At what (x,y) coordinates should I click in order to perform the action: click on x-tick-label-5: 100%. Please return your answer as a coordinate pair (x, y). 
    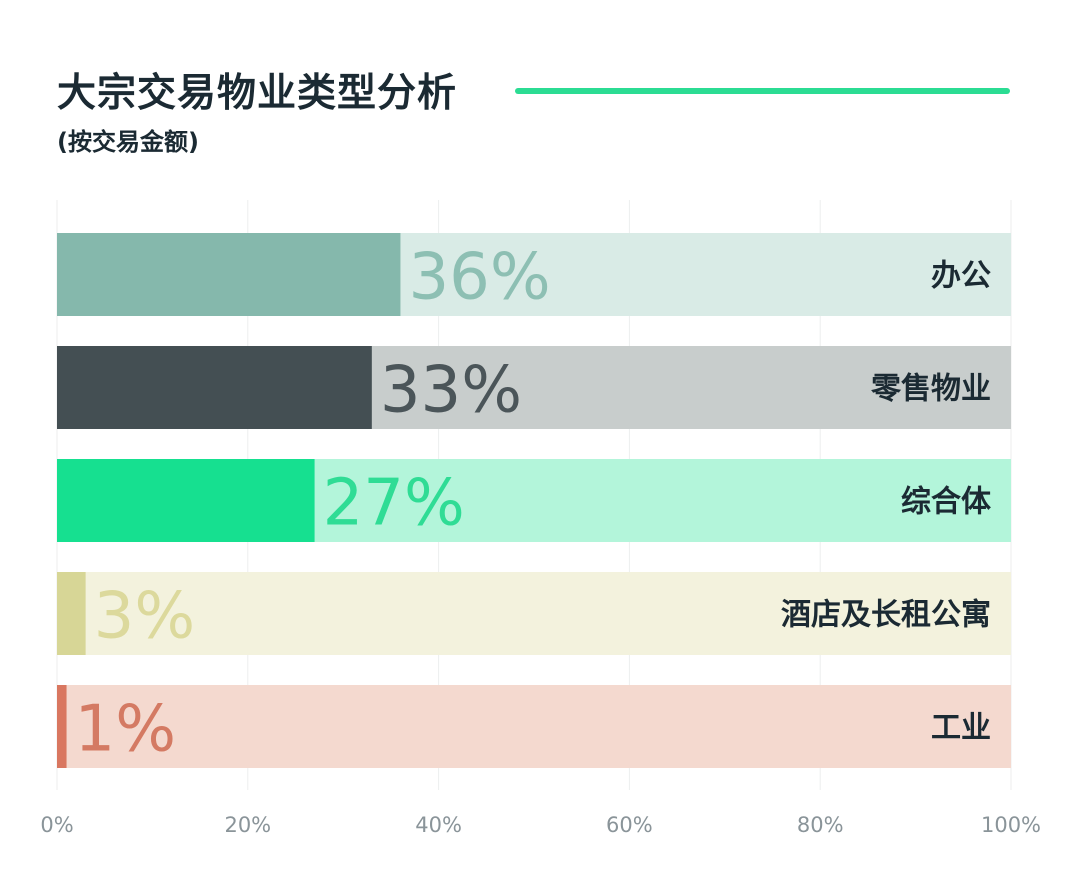
    Looking at the image, I should click on (1011, 825).